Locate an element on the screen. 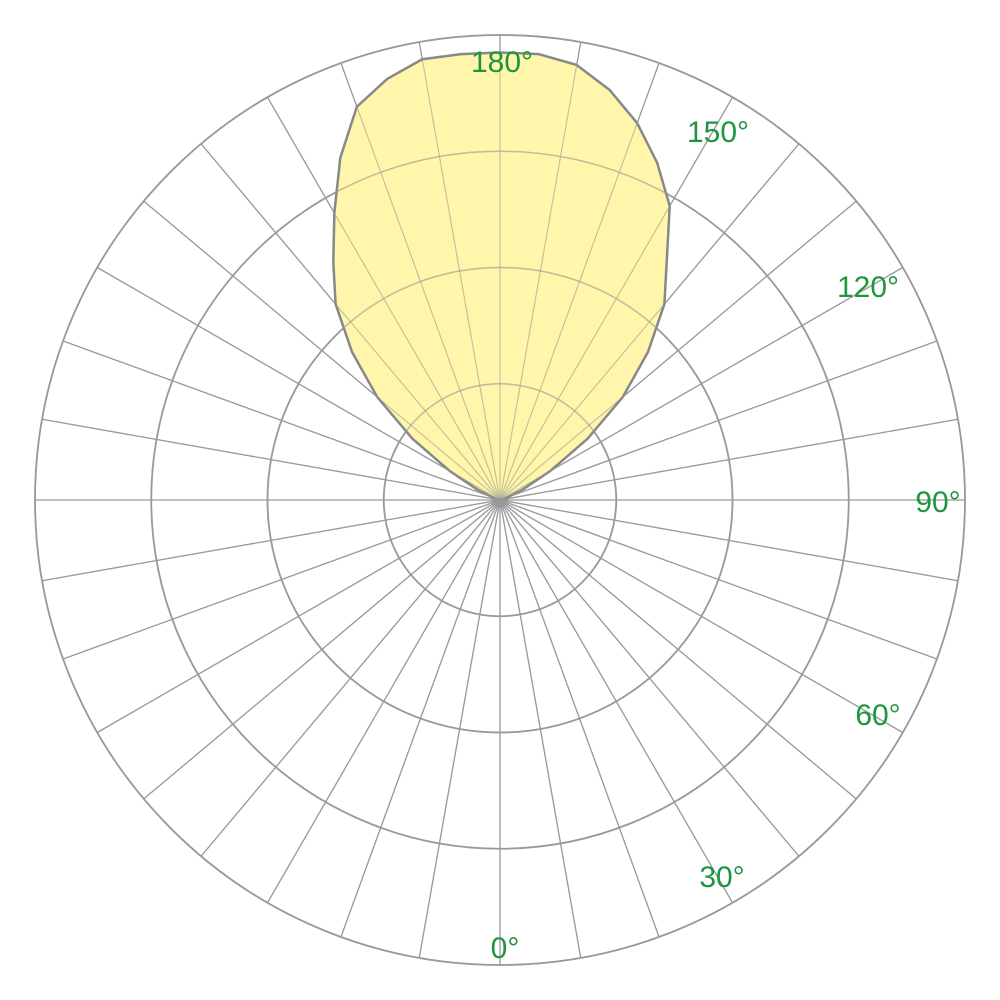 The image size is (1000, 1000). angle-tick-label: 180° is located at coordinates (502, 62).